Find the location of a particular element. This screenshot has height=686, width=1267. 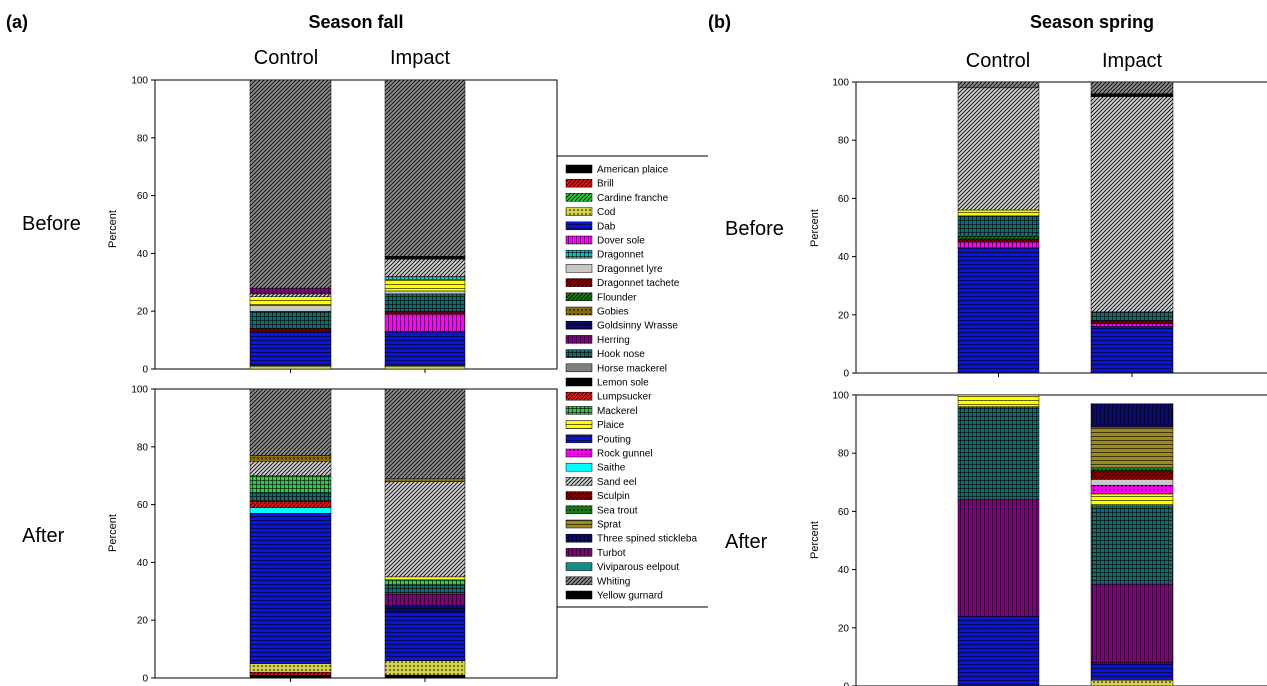

legend-label: Flounder is located at coordinates (617, 297).